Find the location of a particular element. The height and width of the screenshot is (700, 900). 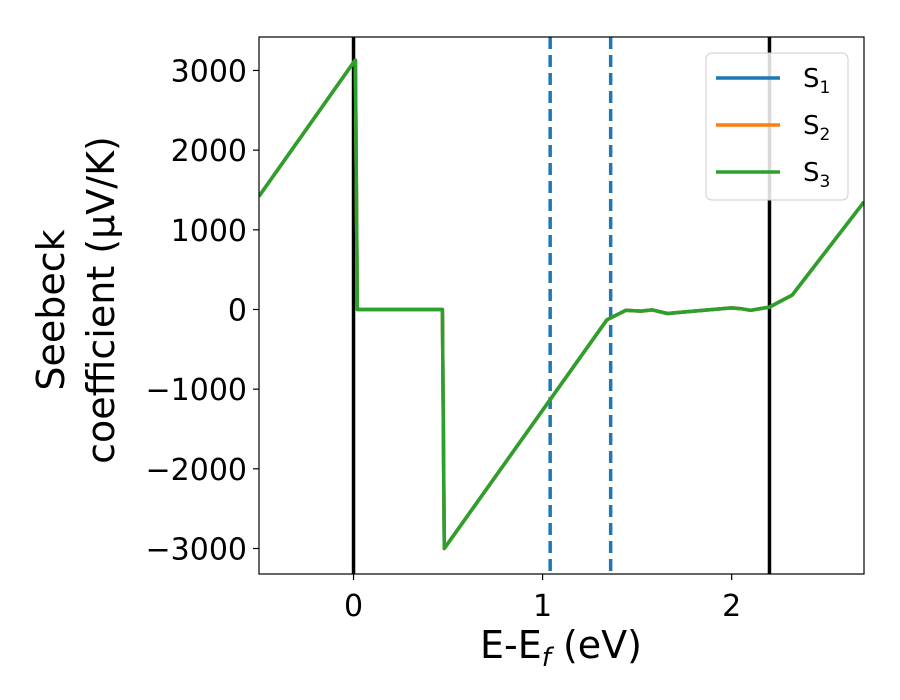

legend: S1 S2 S3 is located at coordinates (777, 126).